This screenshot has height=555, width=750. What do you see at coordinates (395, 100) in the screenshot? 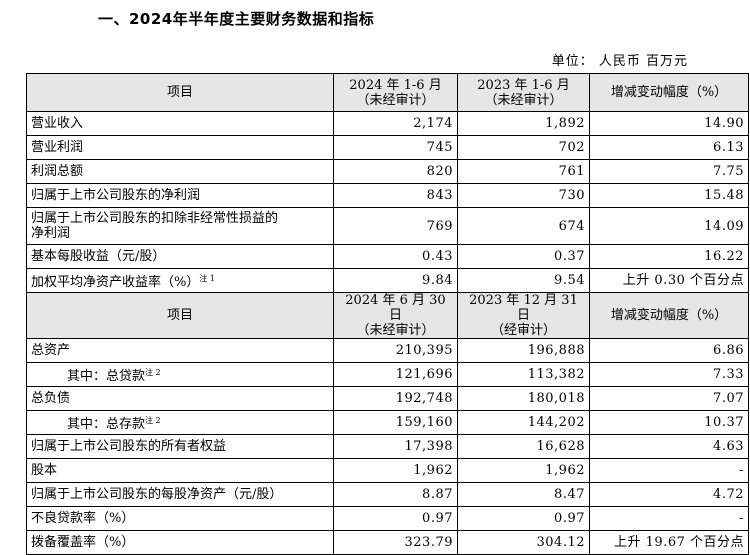
I see `header-period-current-line2: （未经审计）` at bounding box center [395, 100].